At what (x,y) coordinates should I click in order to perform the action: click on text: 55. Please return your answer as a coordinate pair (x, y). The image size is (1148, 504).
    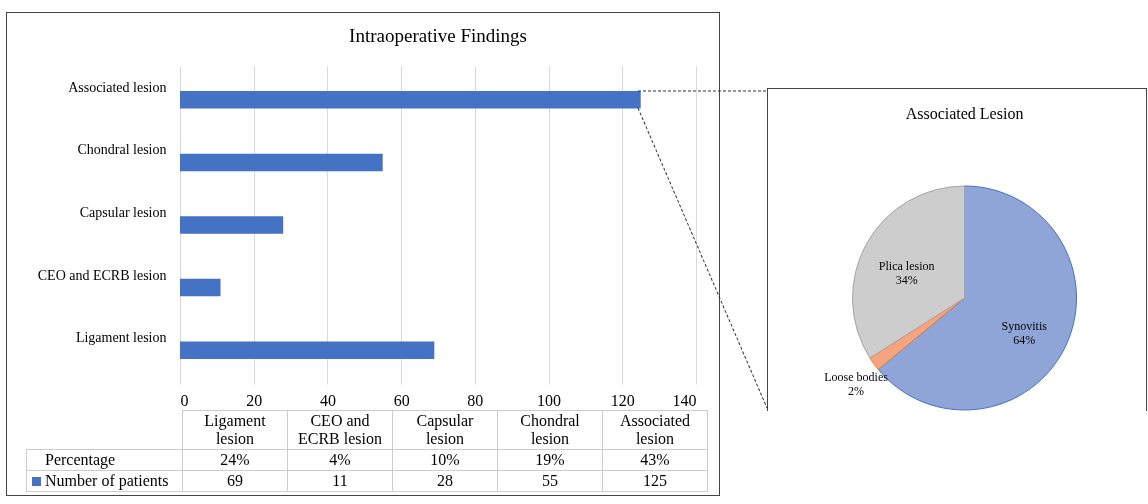
    Looking at the image, I should click on (550, 481).